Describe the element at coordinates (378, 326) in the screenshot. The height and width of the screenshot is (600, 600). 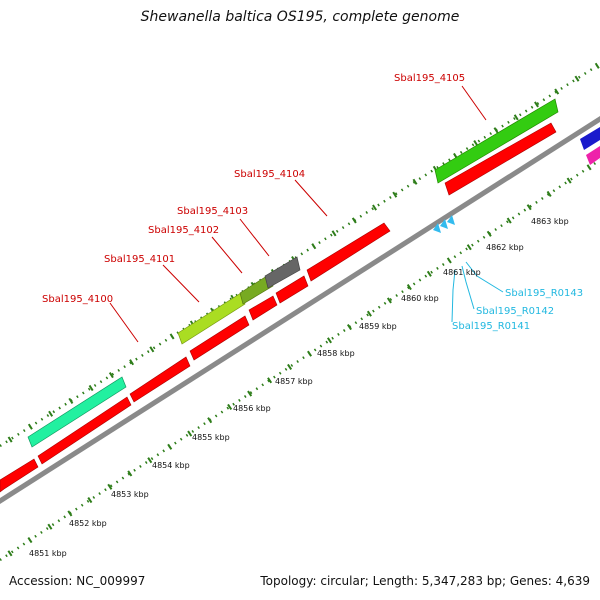
I see `kbp-tick-label: 4859 kbp` at that location.